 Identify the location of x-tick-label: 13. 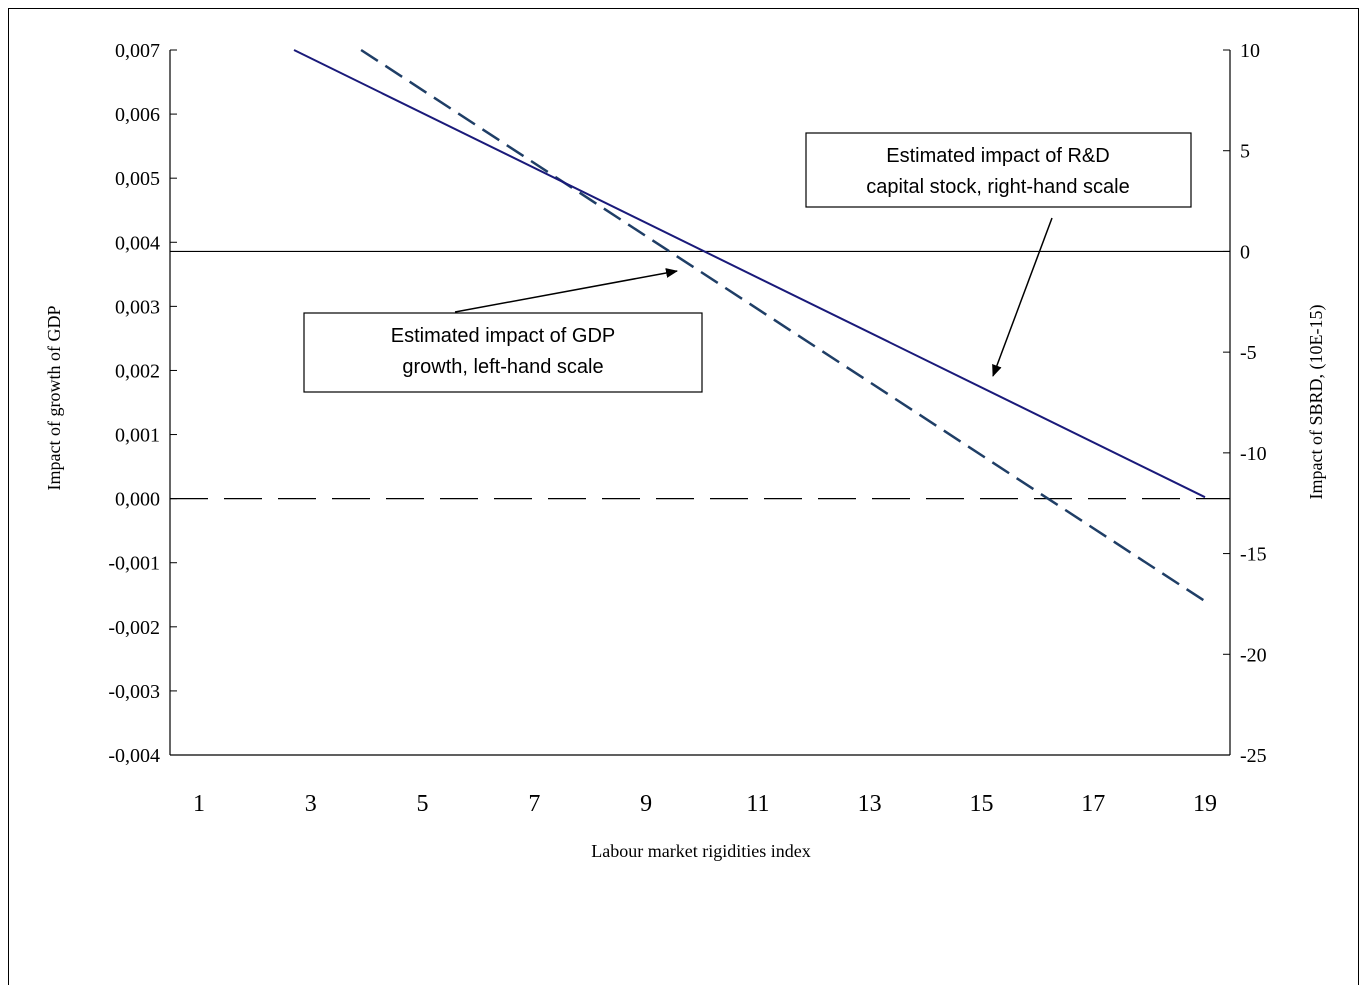
(870, 804).